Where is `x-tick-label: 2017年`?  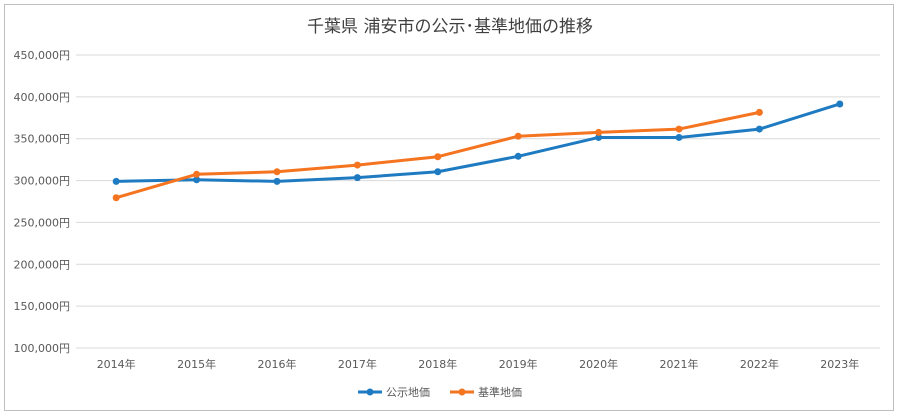
x-tick-label: 2017年 is located at coordinates (357, 364).